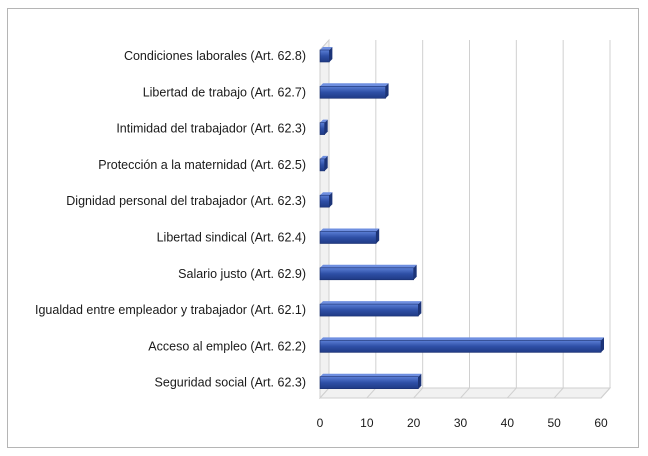  Describe the element at coordinates (230, 383) in the screenshot. I see `category-label: Seguridad social (Art. 62.3)` at that location.